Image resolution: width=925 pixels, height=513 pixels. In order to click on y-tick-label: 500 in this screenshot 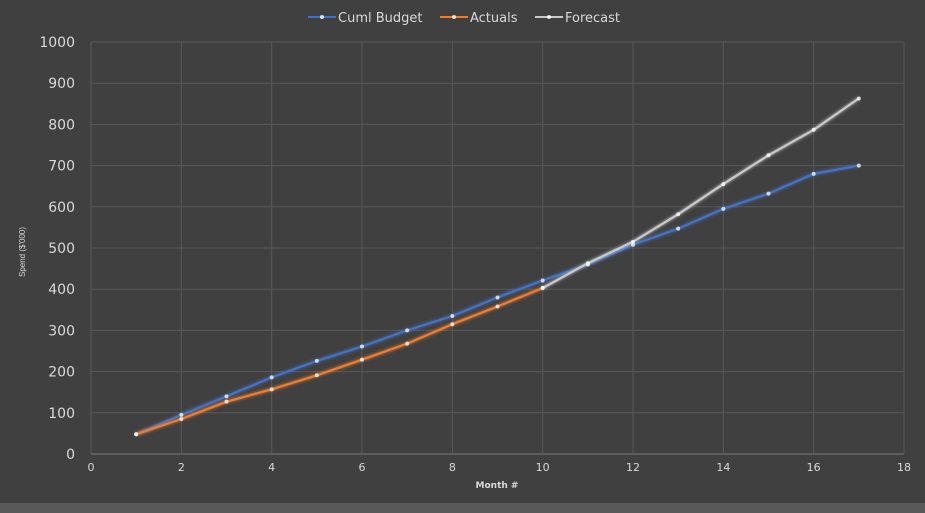, I will do `click(61, 249)`.